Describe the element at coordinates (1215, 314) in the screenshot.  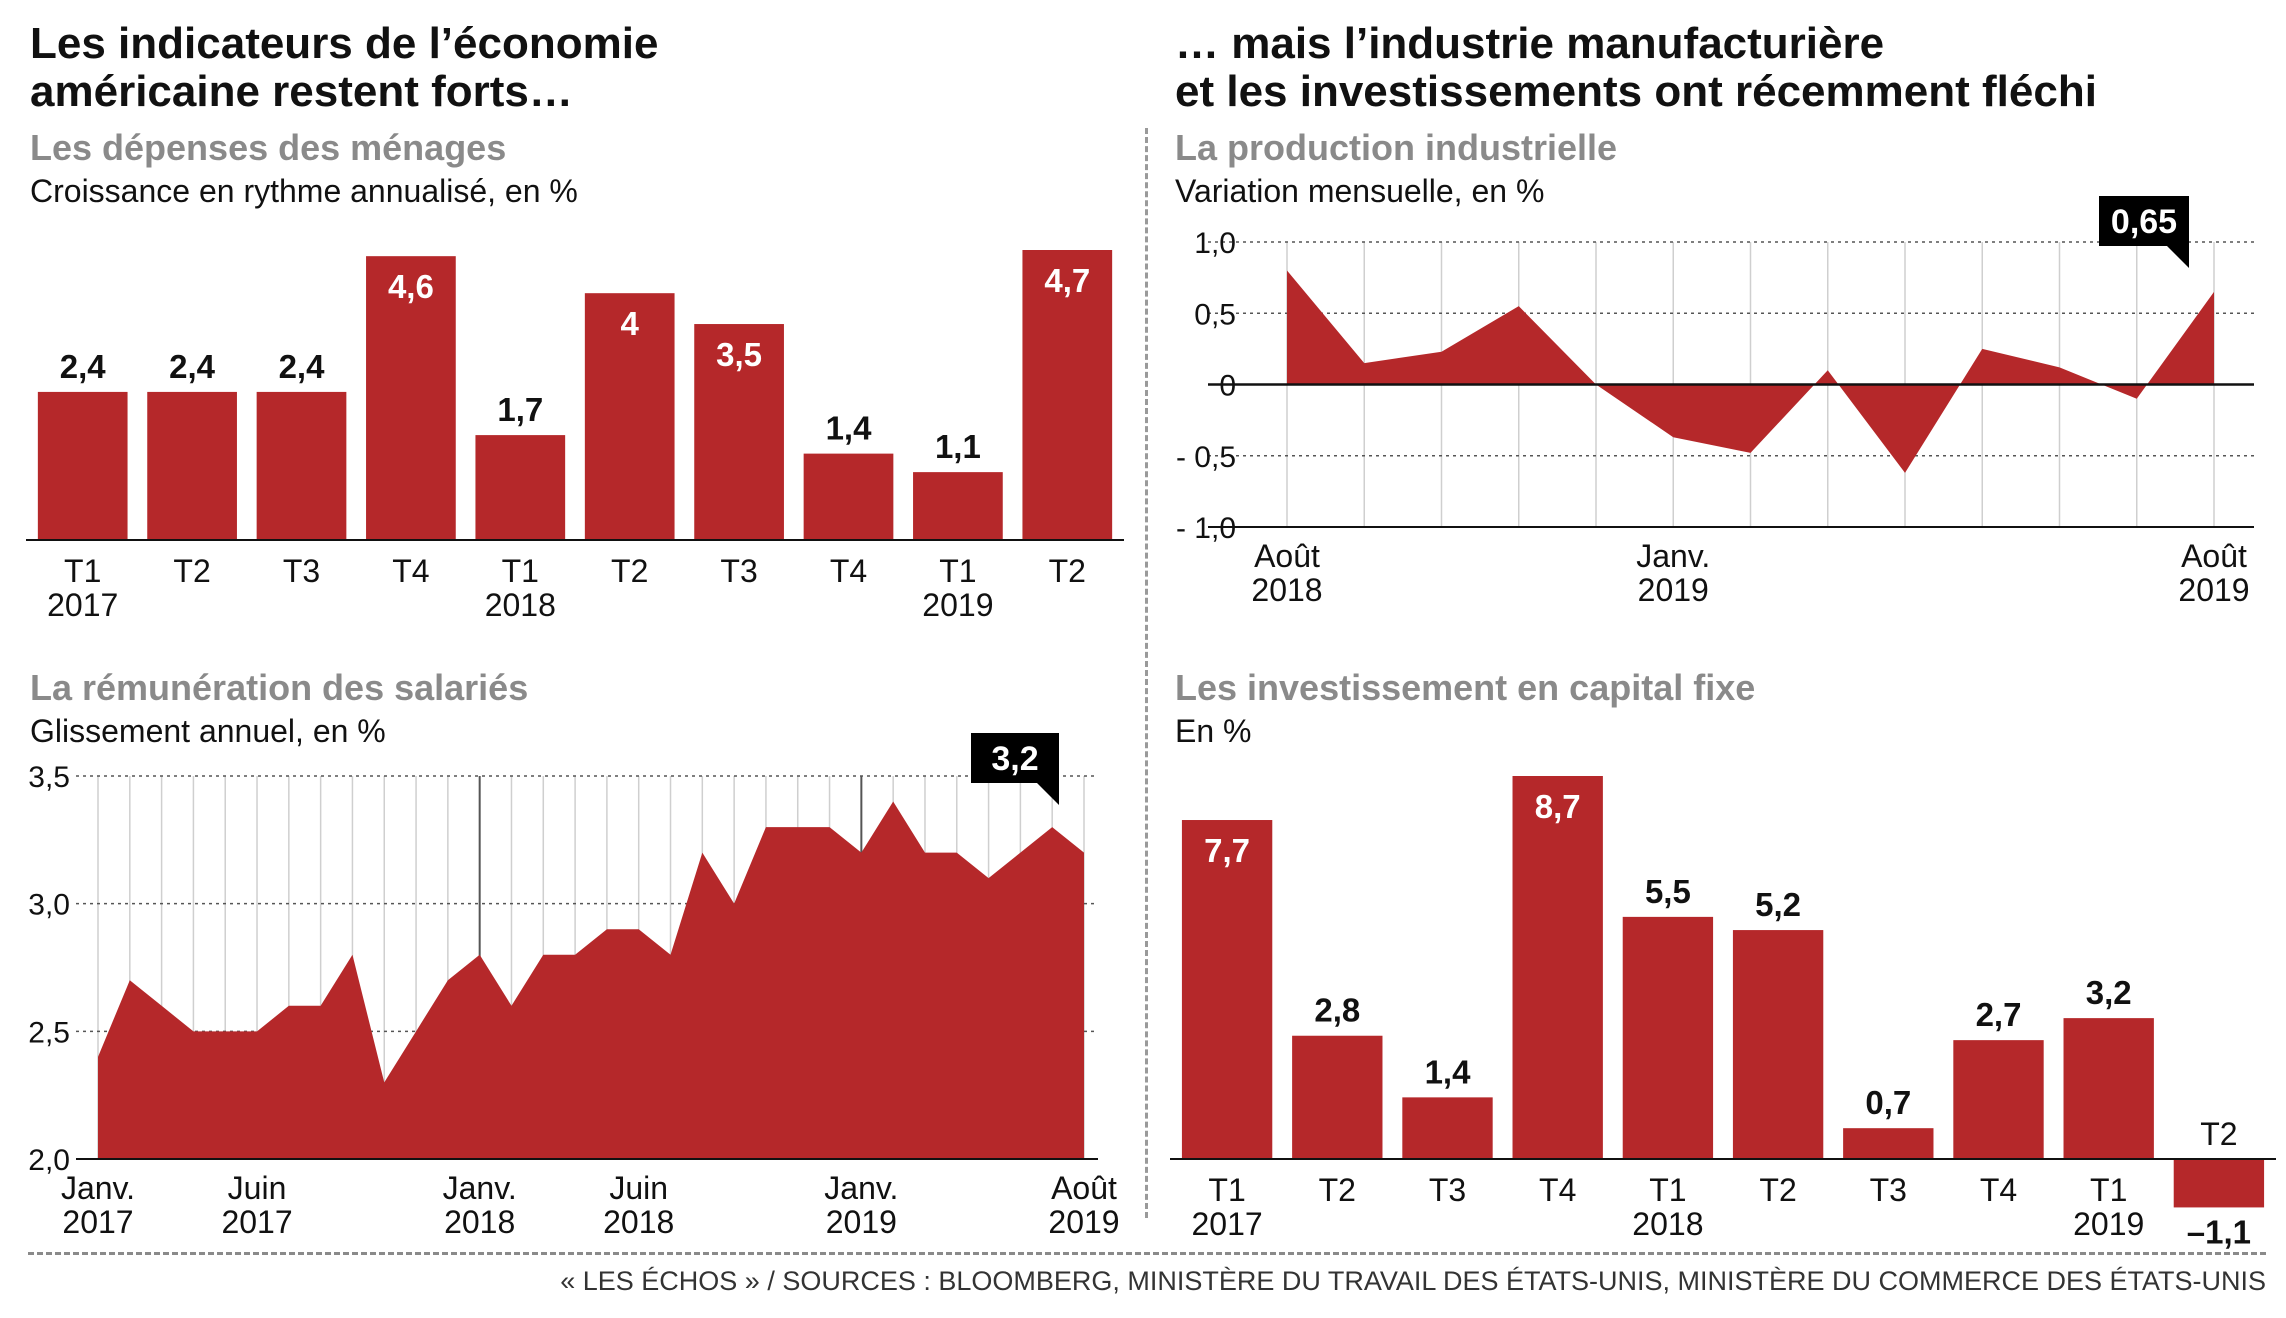
I see `y-tick-label: 0,5` at that location.